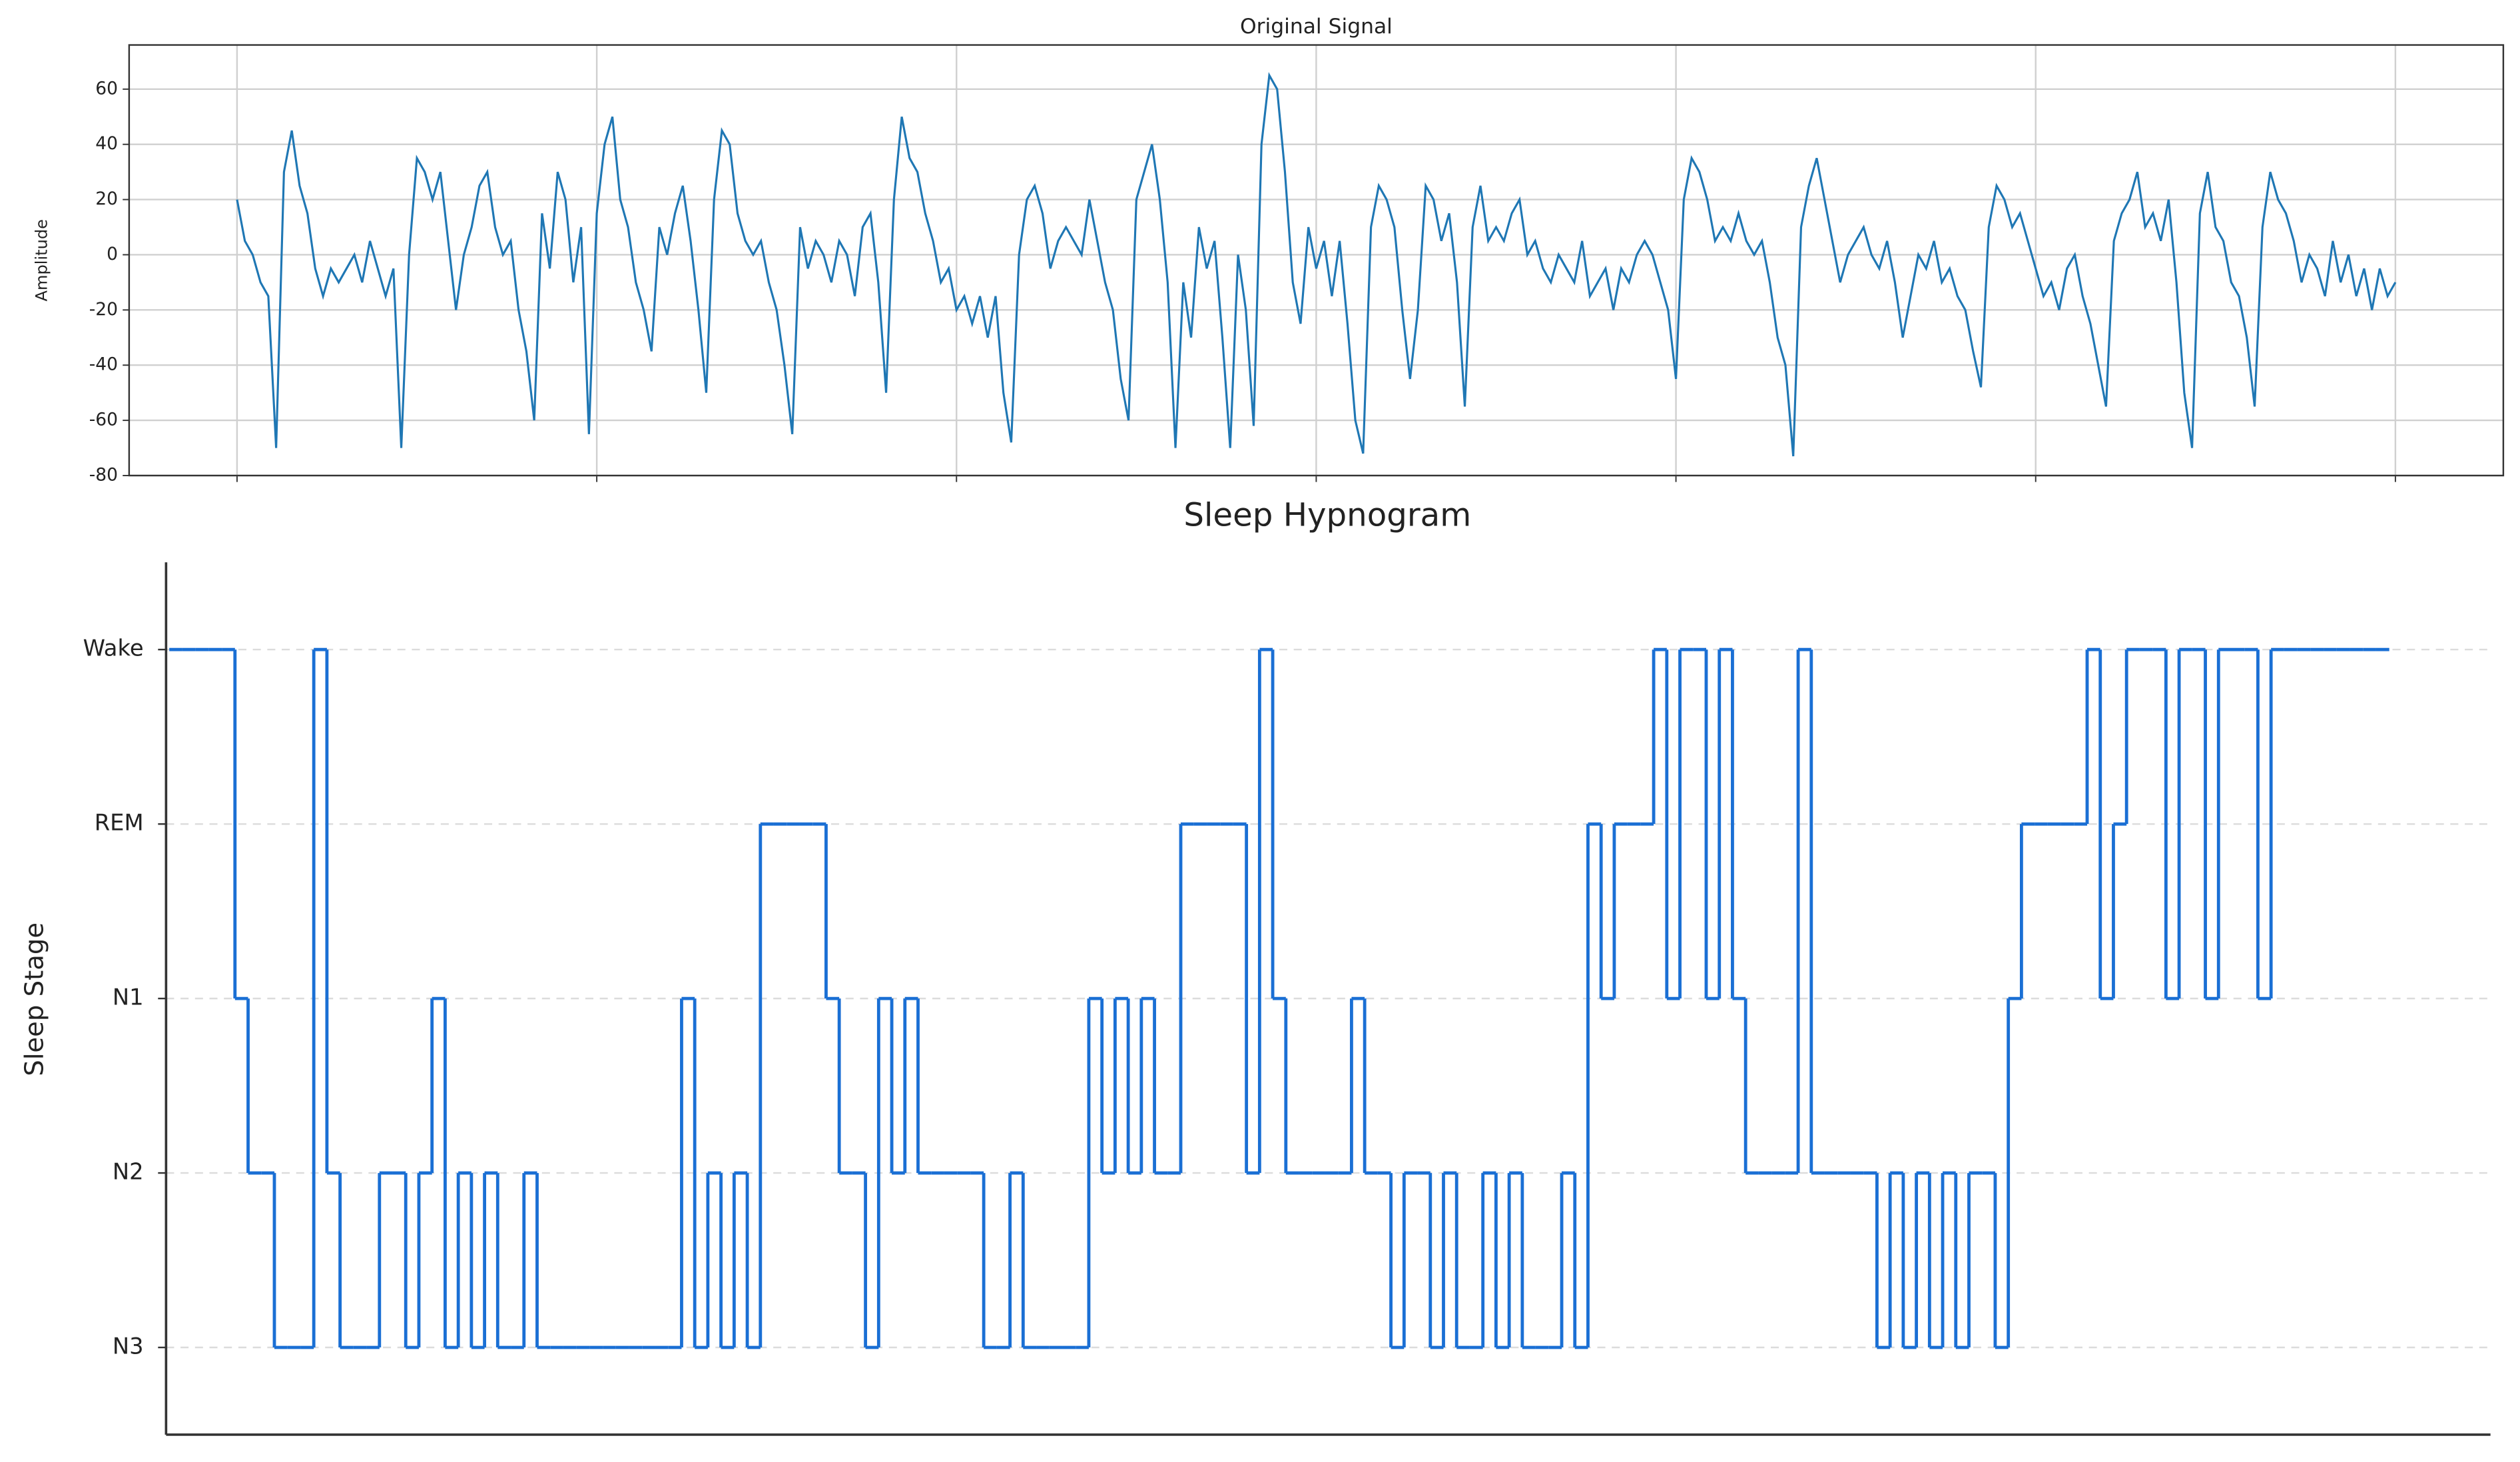 This screenshot has width=2520, height=1462. Describe the element at coordinates (107, 88) in the screenshot. I see `y-tick-label: 60` at that location.